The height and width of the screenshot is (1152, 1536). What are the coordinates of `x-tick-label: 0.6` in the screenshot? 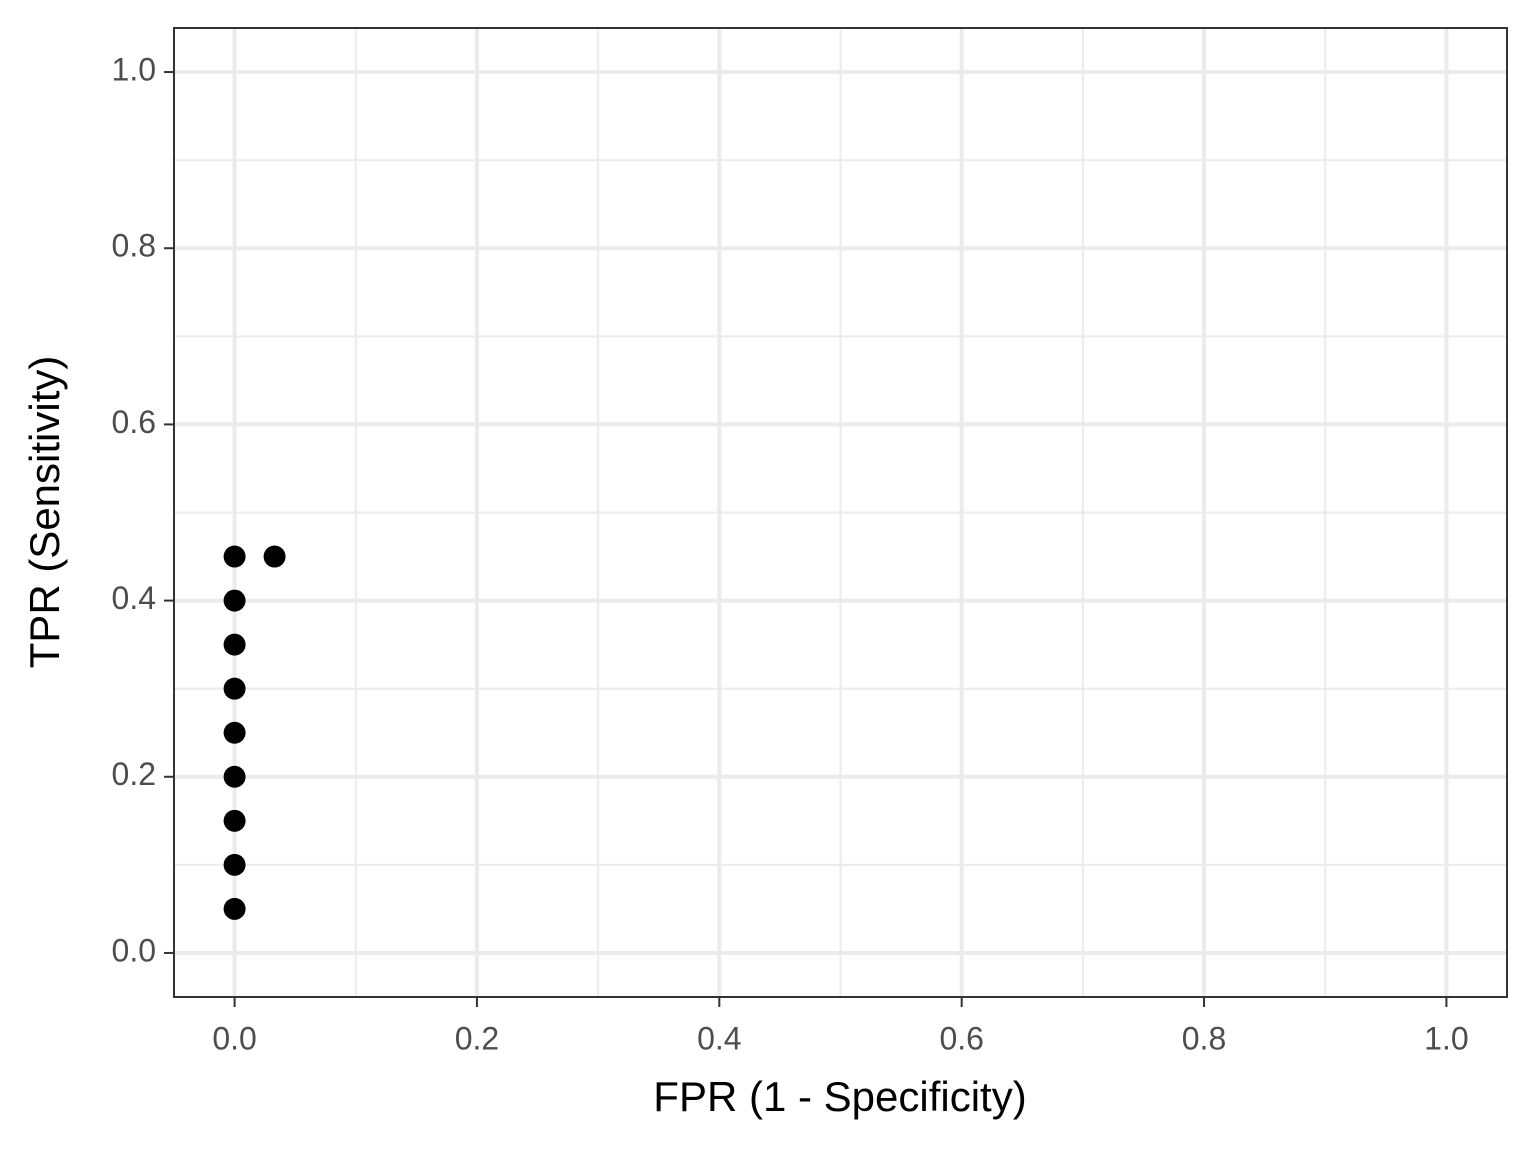 It's located at (961, 1038).